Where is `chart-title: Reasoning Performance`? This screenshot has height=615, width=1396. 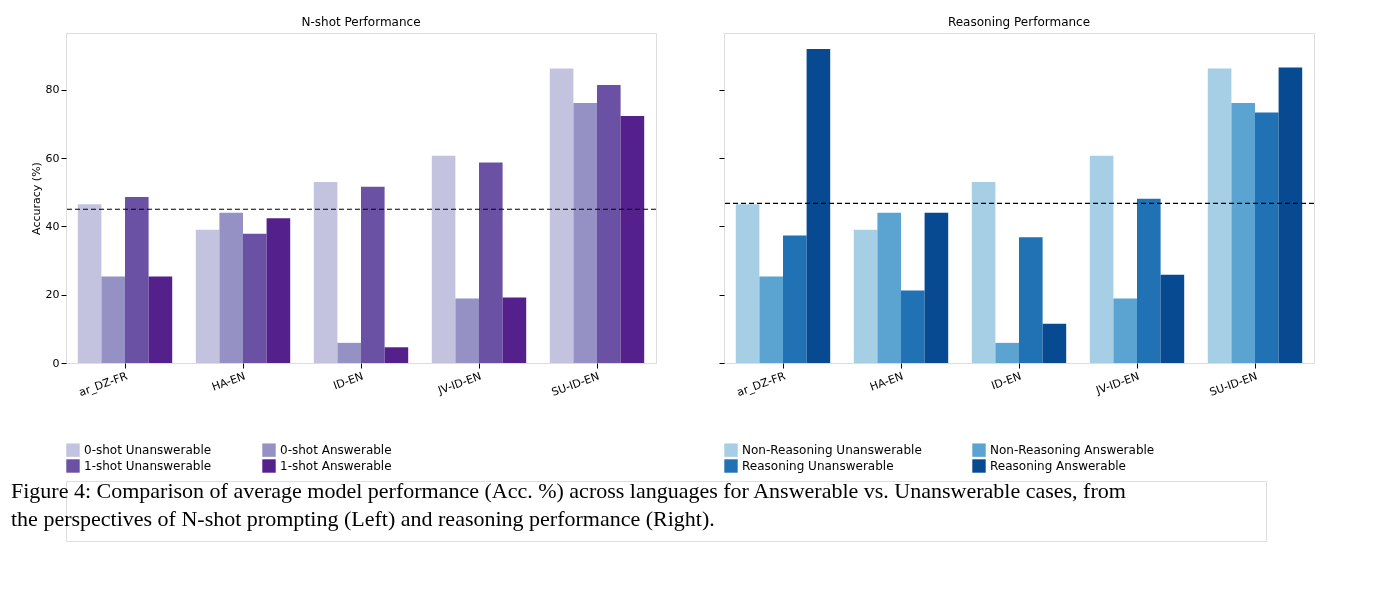
chart-title: Reasoning Performance is located at coordinates (1019, 22).